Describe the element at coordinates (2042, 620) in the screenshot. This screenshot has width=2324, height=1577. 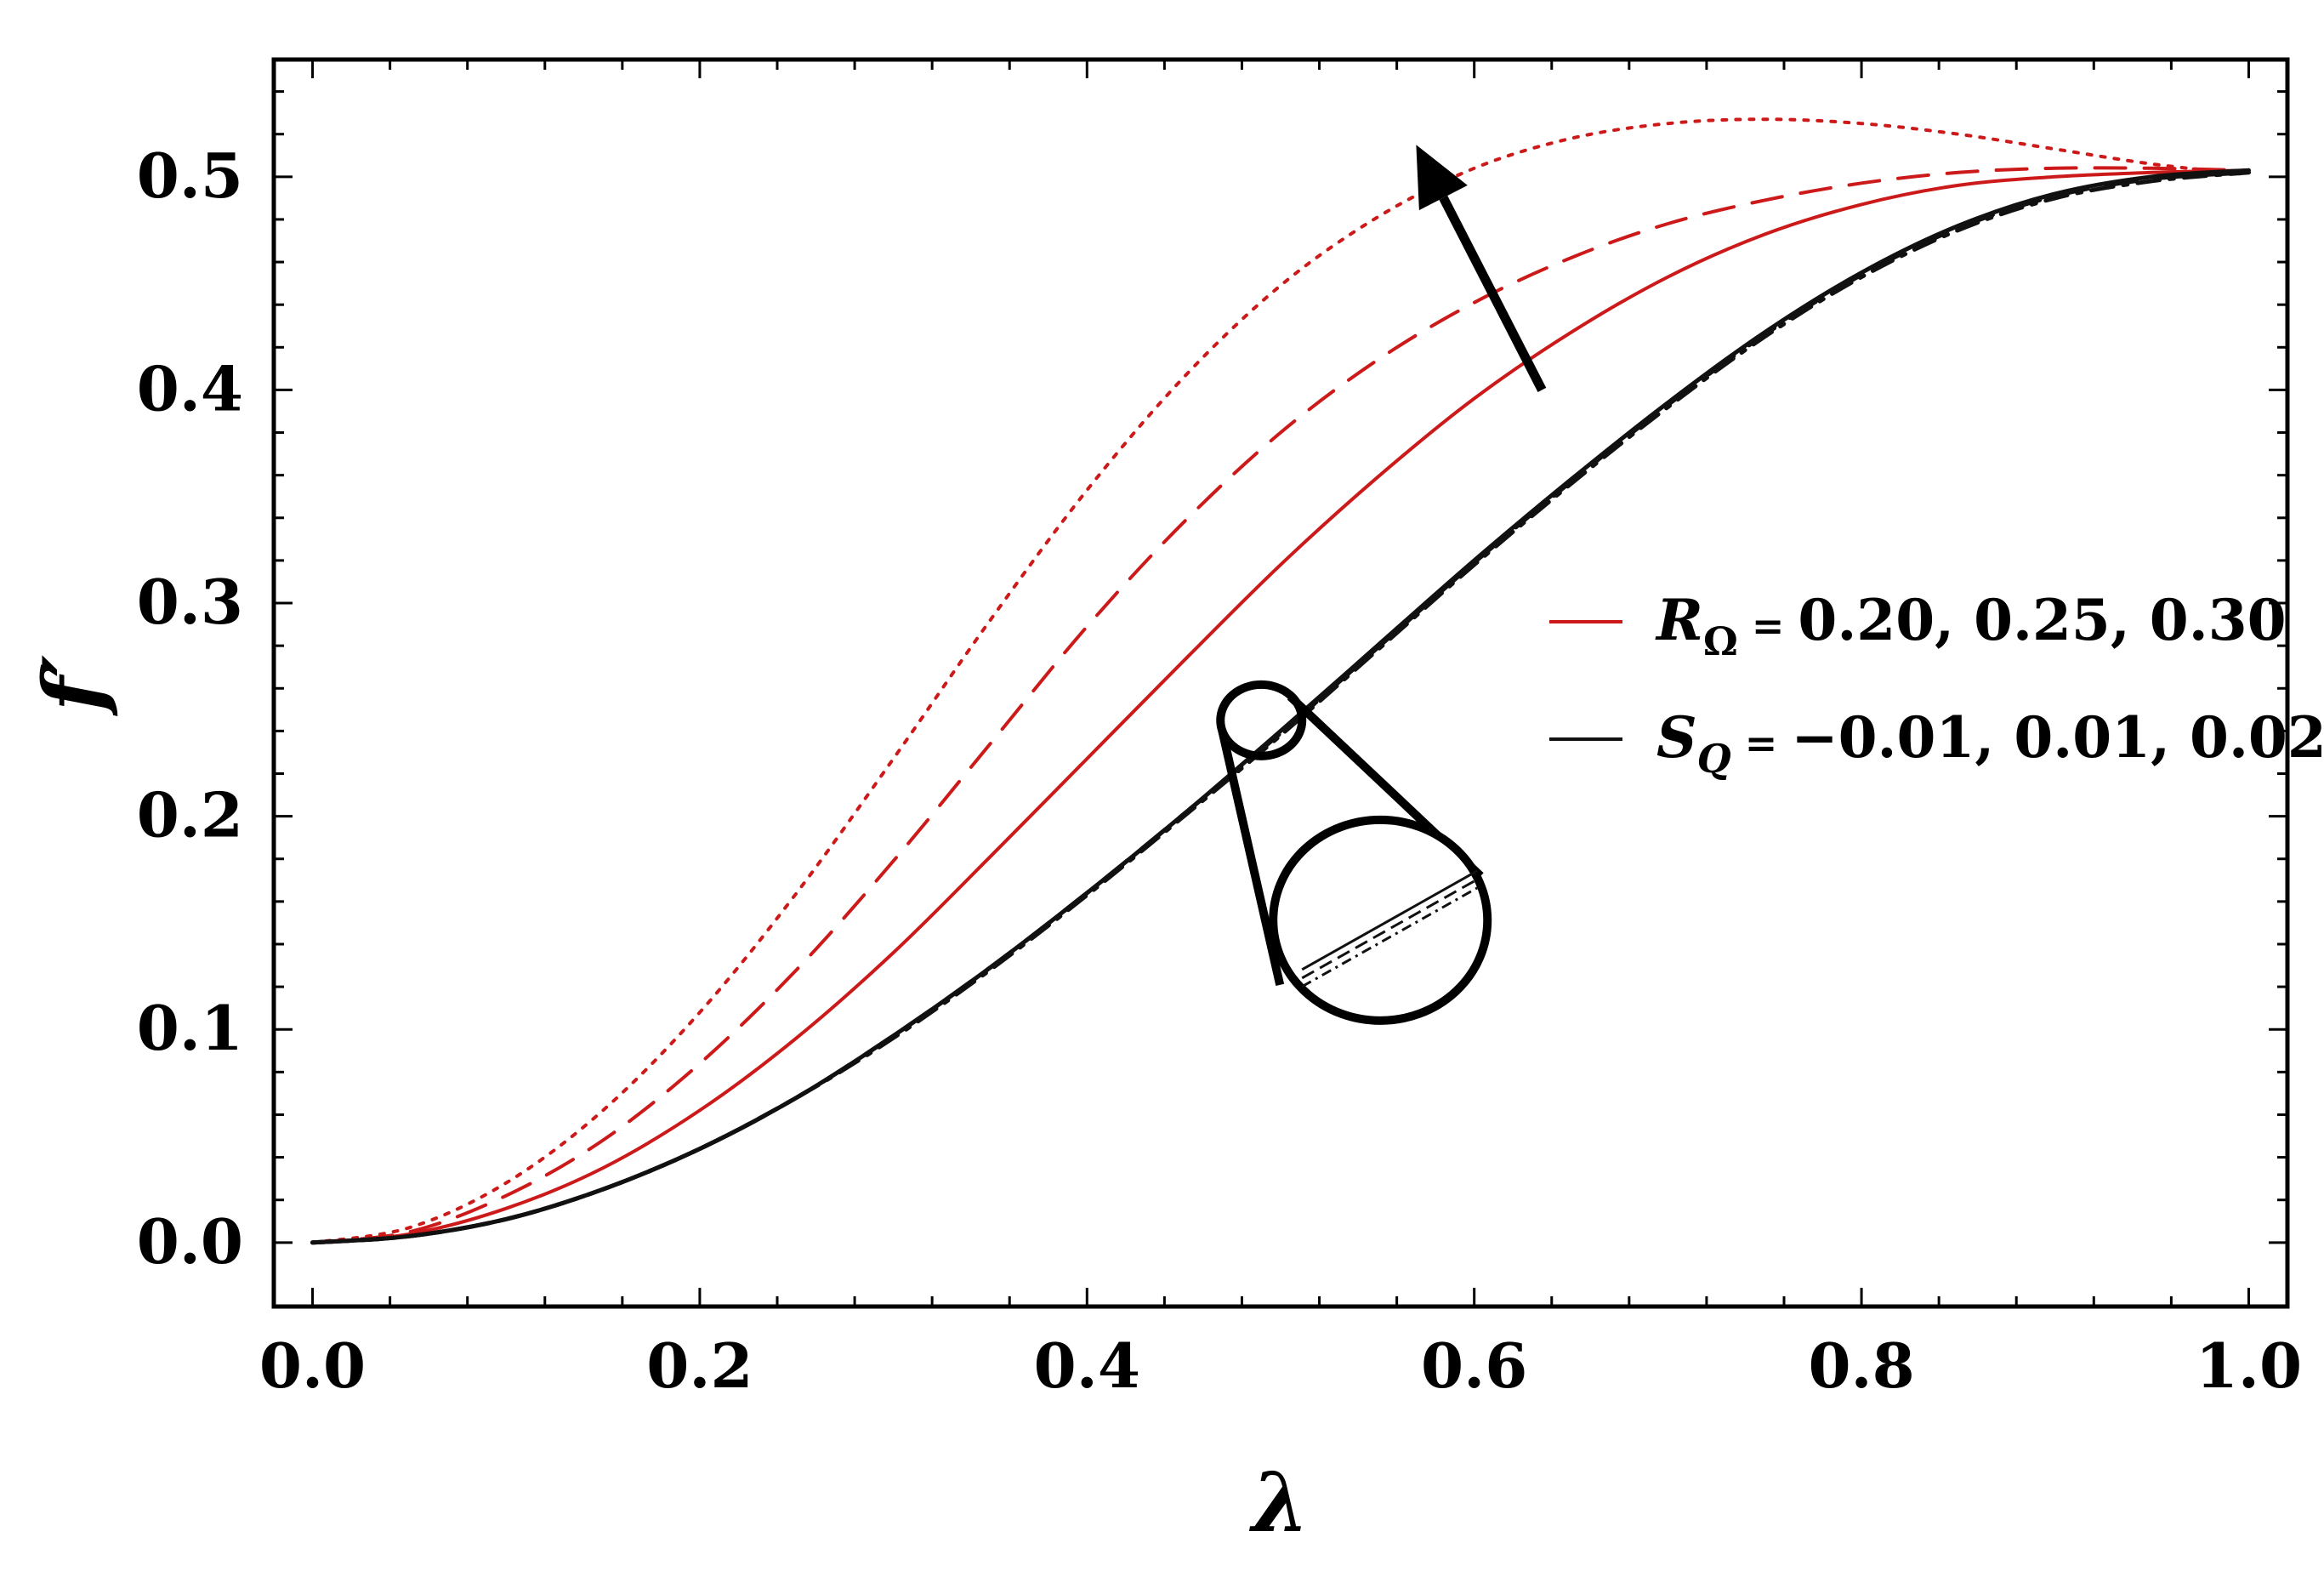
I see `legend-values-r-omega: 0.20, 0.25, 0.30` at that location.